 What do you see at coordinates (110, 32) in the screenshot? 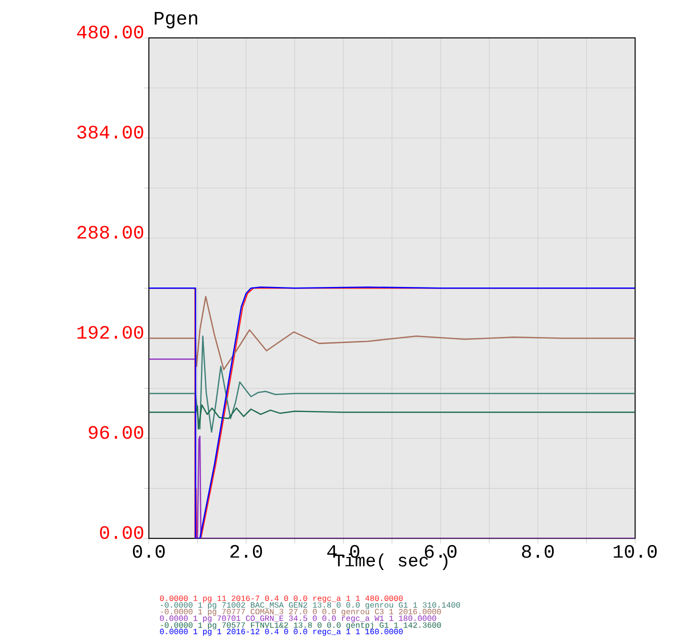
I see `y-tick-label: 480.00` at bounding box center [110, 32].